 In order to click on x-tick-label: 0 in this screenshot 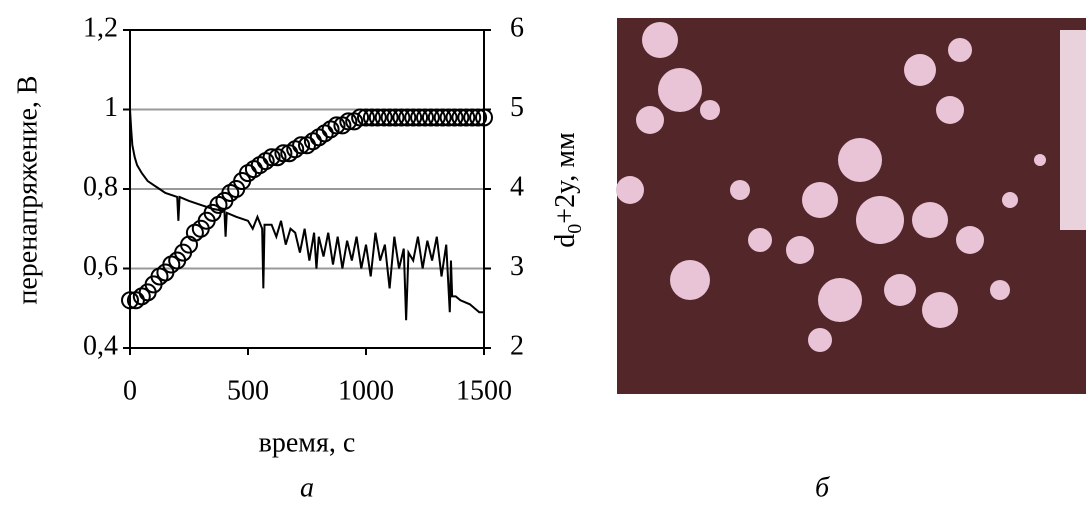, I will do `click(130, 390)`.